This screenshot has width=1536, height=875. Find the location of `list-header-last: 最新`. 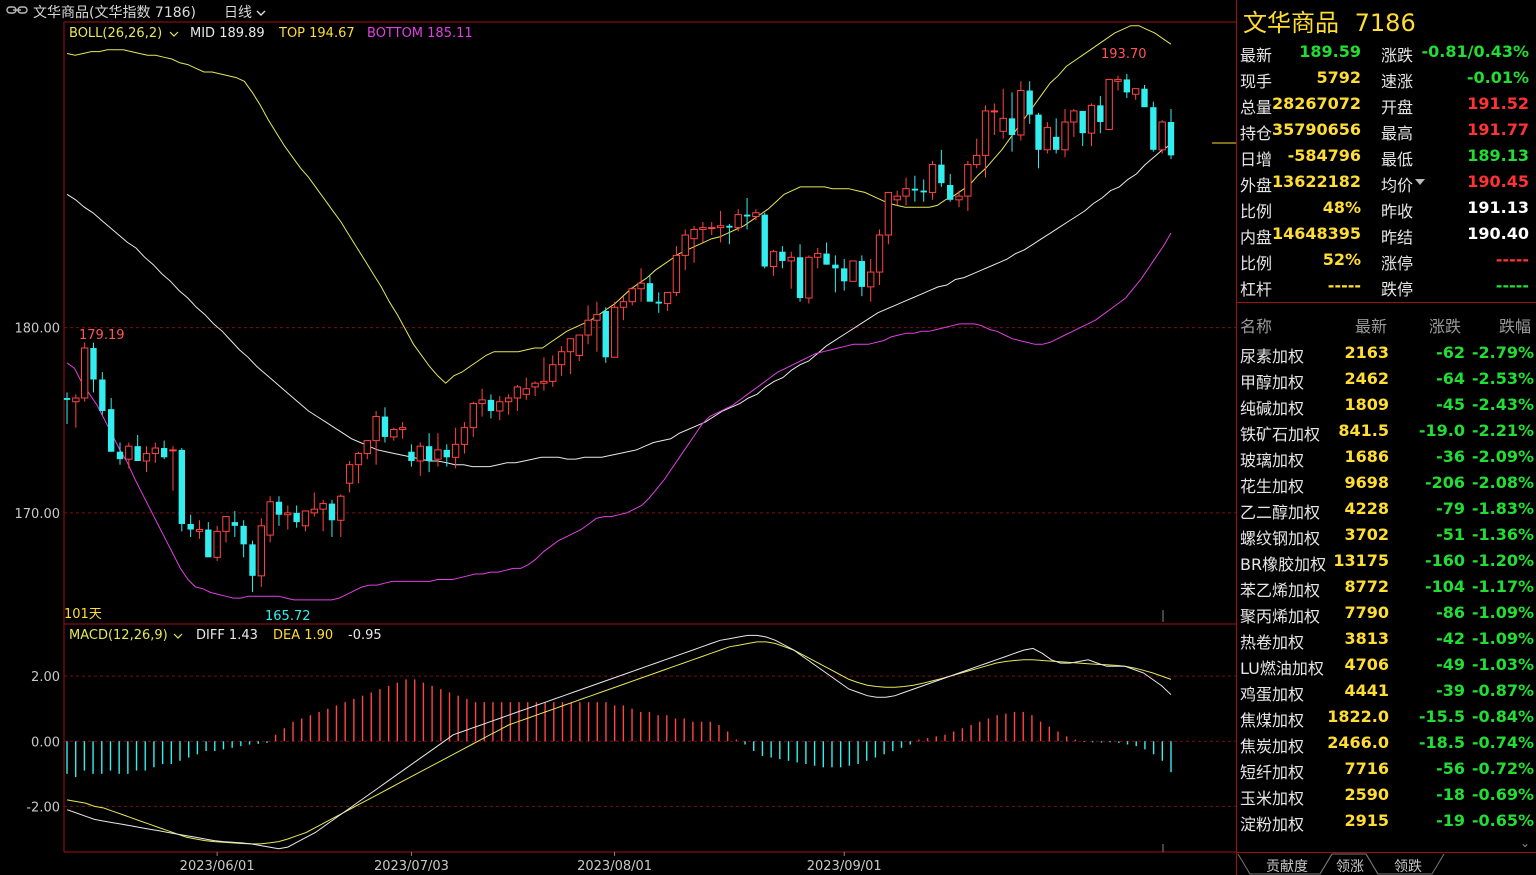

list-header-last: 最新 is located at coordinates (1371, 326).